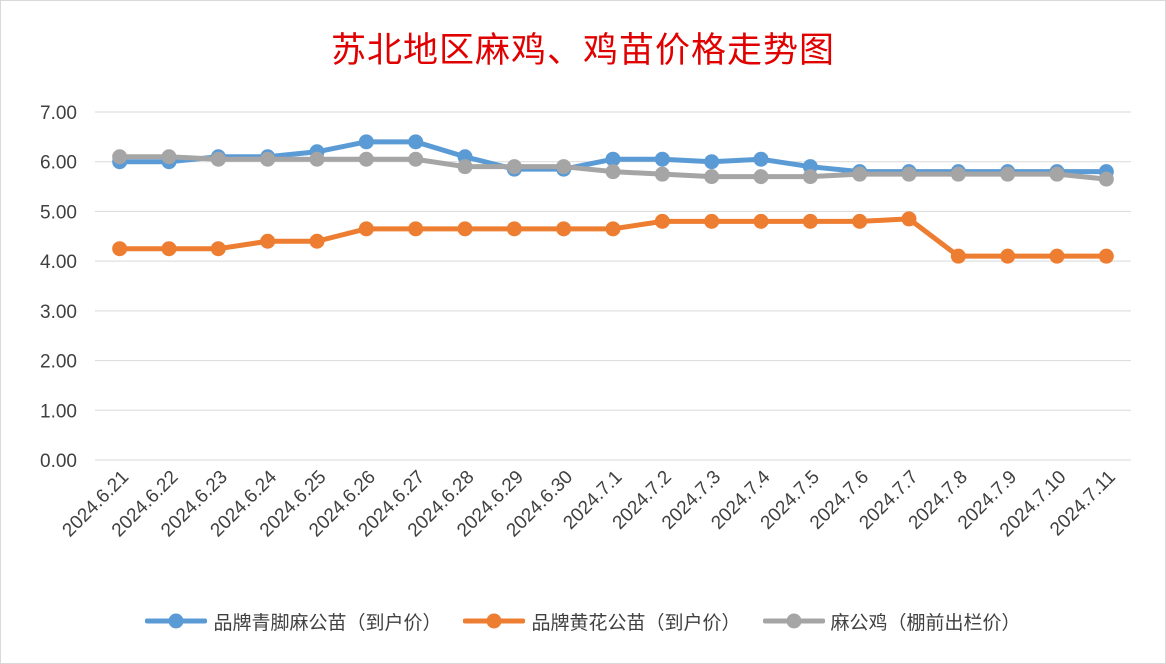 Image resolution: width=1166 pixels, height=664 pixels. Describe the element at coordinates (58, 262) in the screenshot. I see `y-tick-label: 4.00` at that location.